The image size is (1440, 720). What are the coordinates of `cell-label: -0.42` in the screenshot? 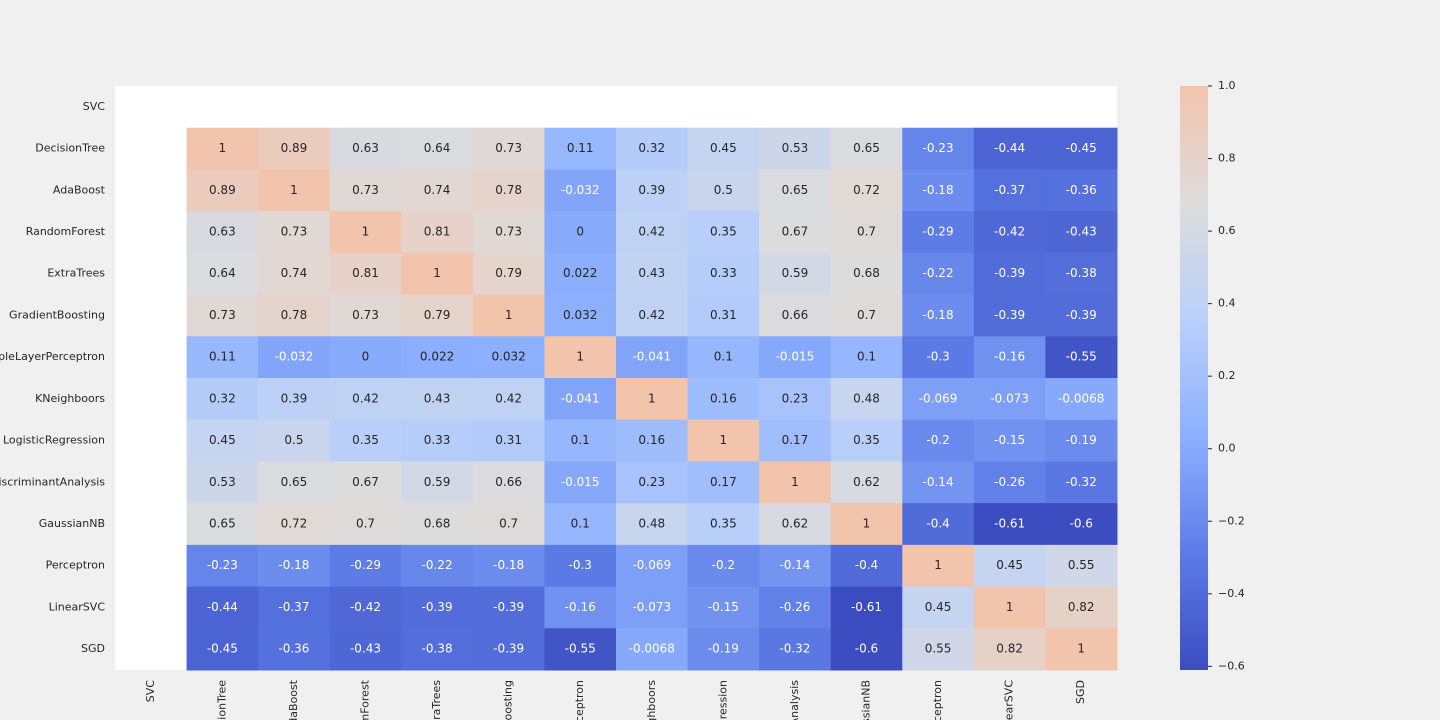 It's located at (365, 607).